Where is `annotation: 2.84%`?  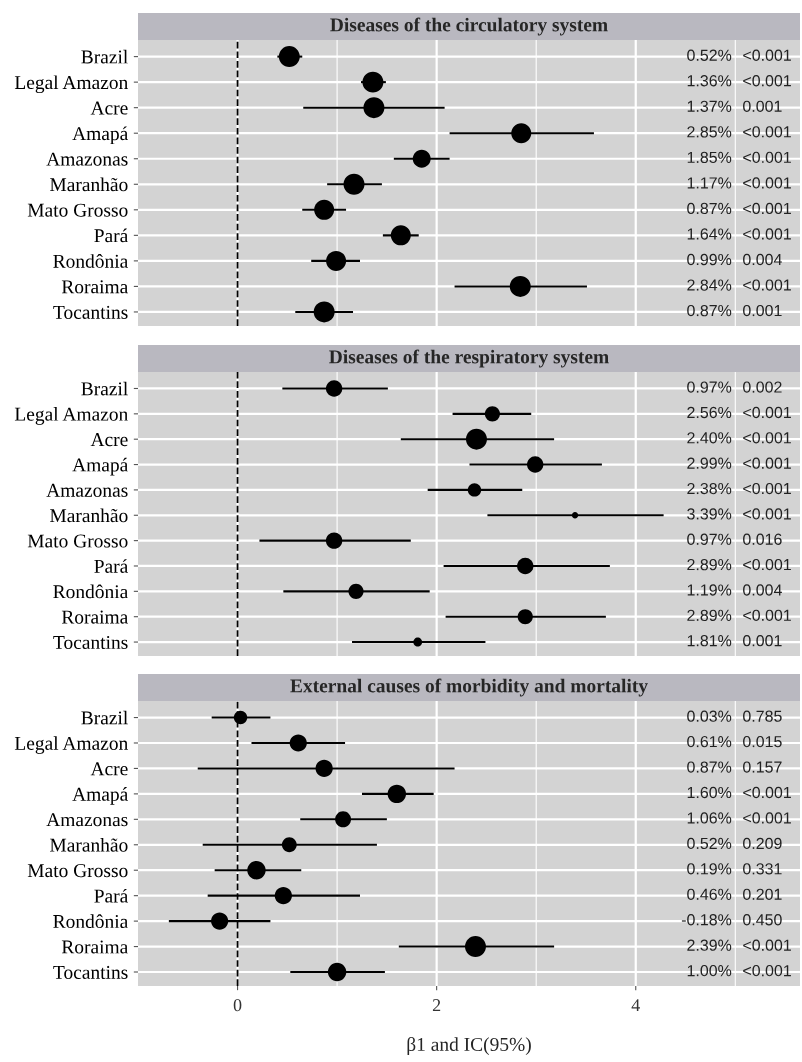 annotation: 2.84% is located at coordinates (709, 285).